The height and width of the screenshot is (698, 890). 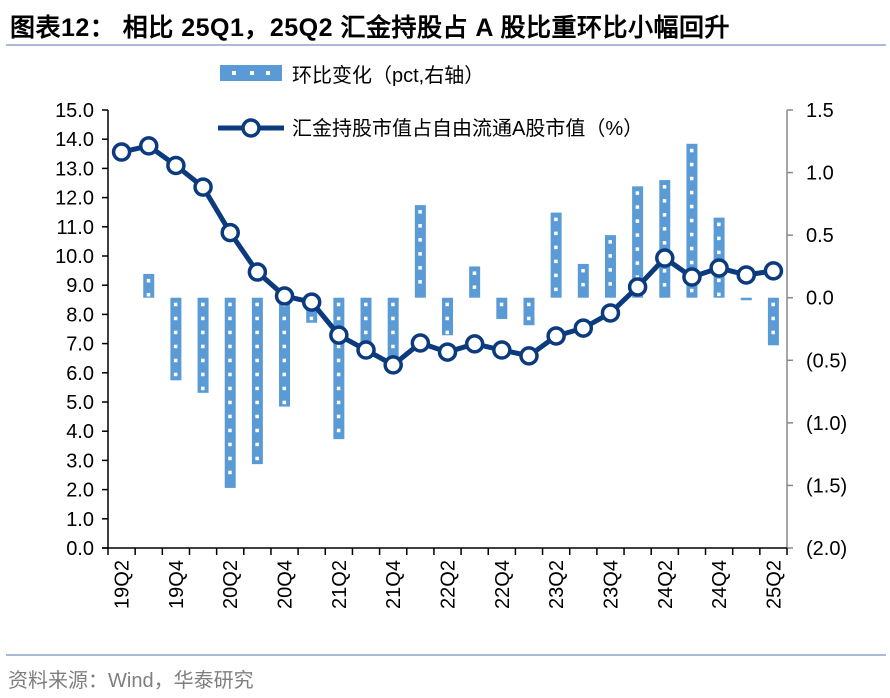 What do you see at coordinates (252, 73) in the screenshot?
I see `legend-swatch-dot` at bounding box center [252, 73].